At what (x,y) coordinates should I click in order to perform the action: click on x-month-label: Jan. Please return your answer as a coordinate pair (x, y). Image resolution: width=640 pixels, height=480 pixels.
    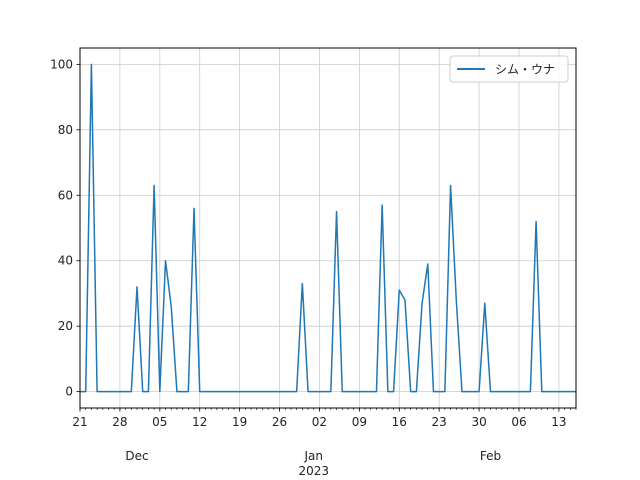
    Looking at the image, I should click on (313, 456).